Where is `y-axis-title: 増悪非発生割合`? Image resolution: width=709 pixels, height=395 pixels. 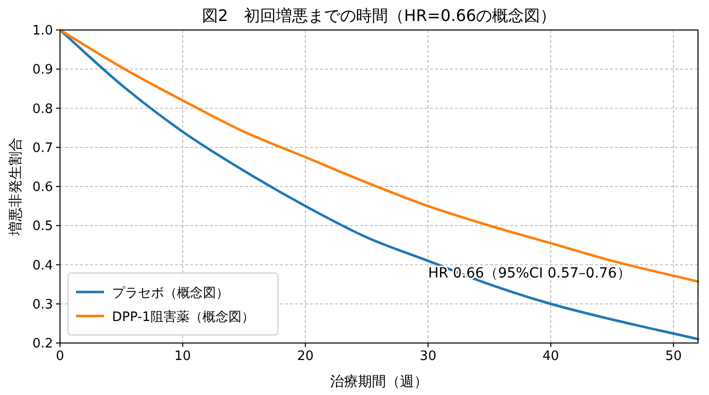
y-axis-title: 増悪非発生割合 is located at coordinates (15, 187).